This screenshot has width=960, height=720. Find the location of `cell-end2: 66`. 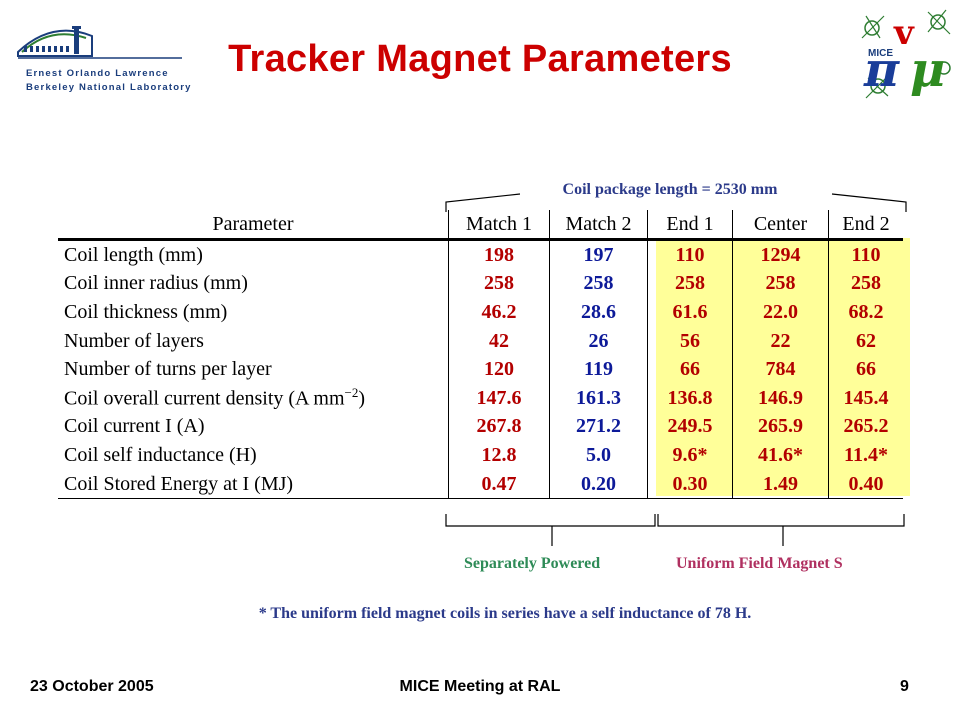

cell-end2: 66 is located at coordinates (865, 369).